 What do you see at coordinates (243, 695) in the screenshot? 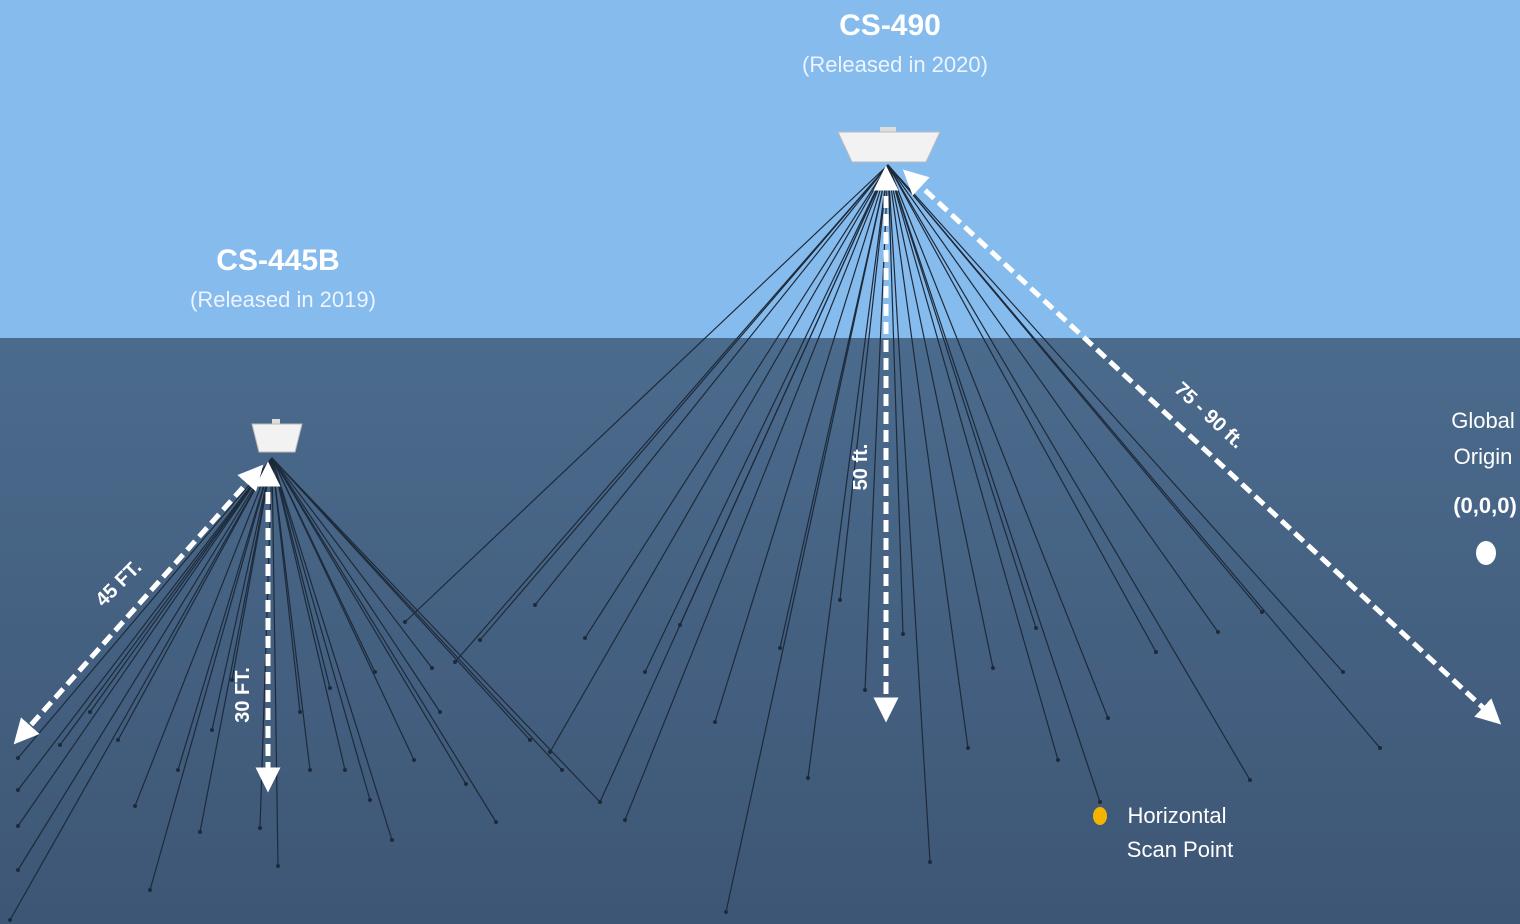
I see `measurement-label: 30 FT.` at bounding box center [243, 695].